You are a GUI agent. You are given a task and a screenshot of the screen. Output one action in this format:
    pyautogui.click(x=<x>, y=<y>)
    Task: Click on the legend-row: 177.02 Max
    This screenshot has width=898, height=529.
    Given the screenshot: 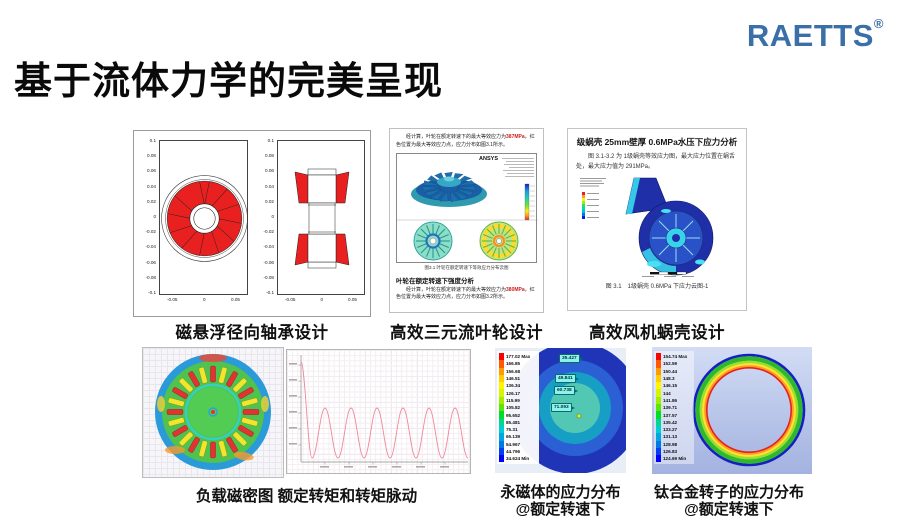 What is the action you would take?
    pyautogui.click(x=518, y=357)
    